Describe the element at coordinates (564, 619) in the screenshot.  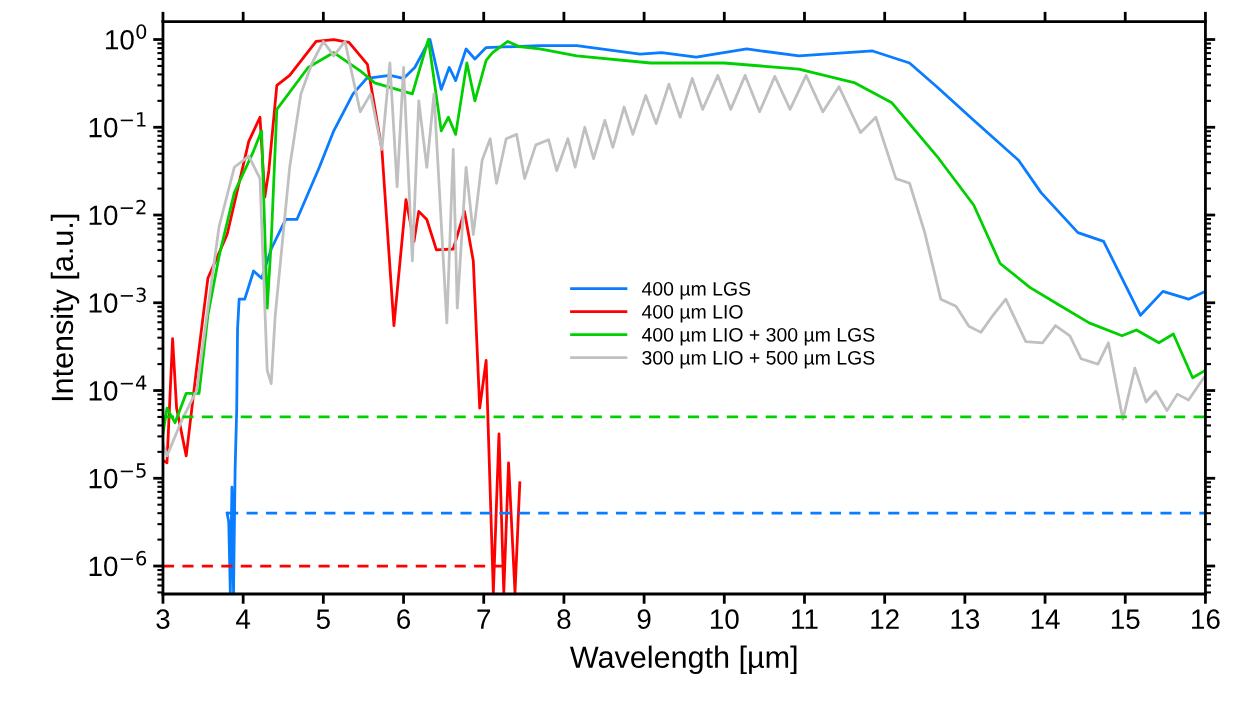
I see `x-tick-label: 8` at that location.